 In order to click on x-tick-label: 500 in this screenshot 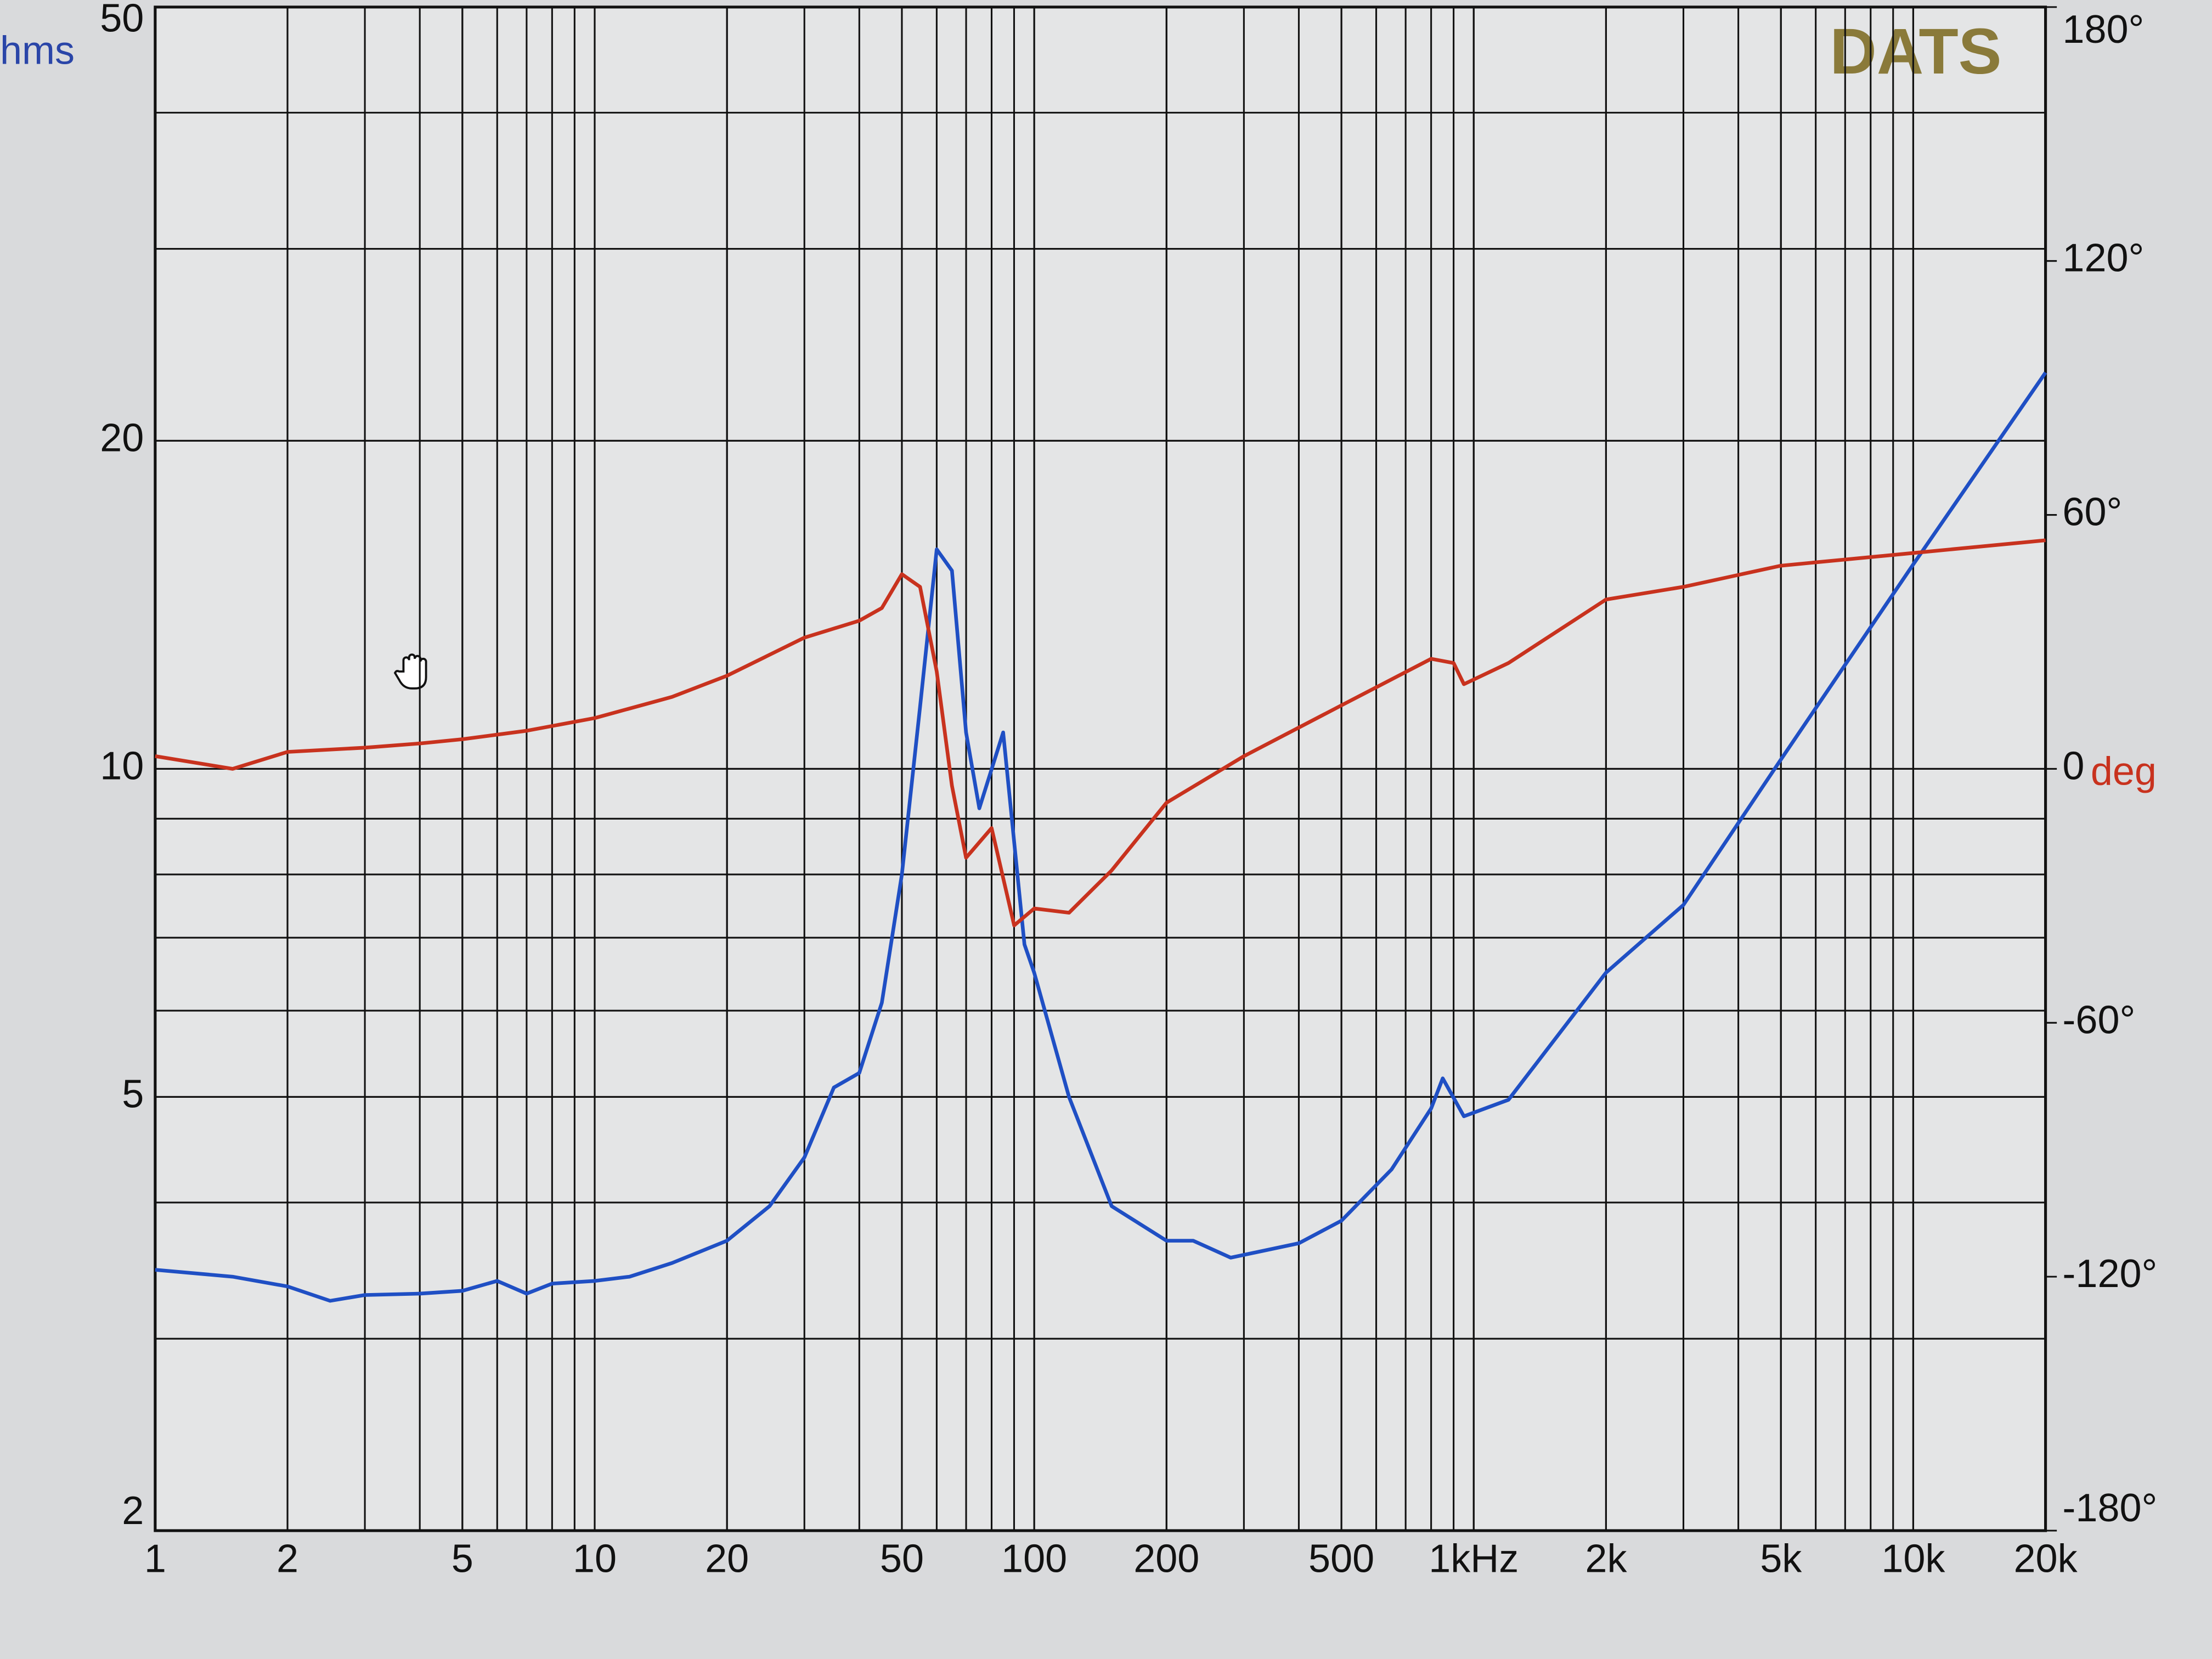, I will do `click(1341, 1559)`.